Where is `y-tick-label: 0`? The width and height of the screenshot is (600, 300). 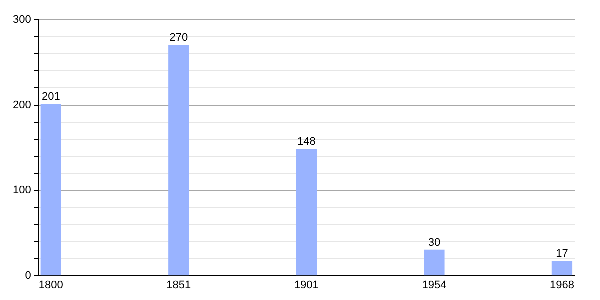 y-tick-label: 0 is located at coordinates (28, 276).